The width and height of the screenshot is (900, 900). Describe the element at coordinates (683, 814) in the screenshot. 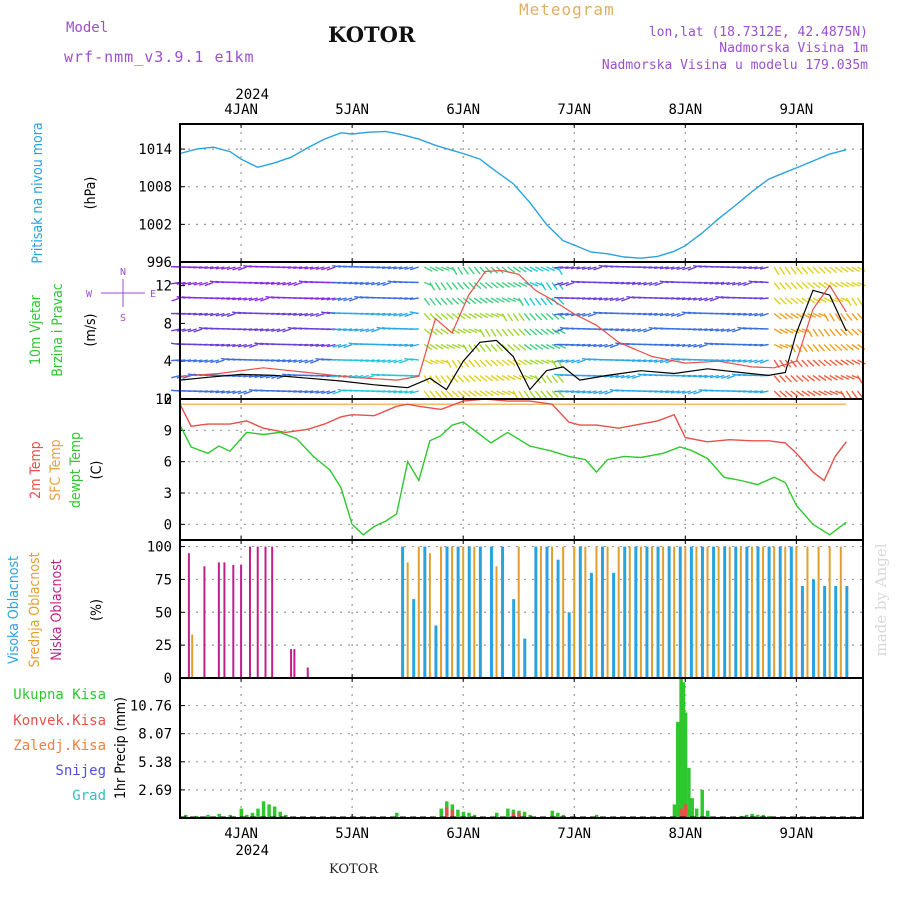

I see `precip-conv-bar` at that location.